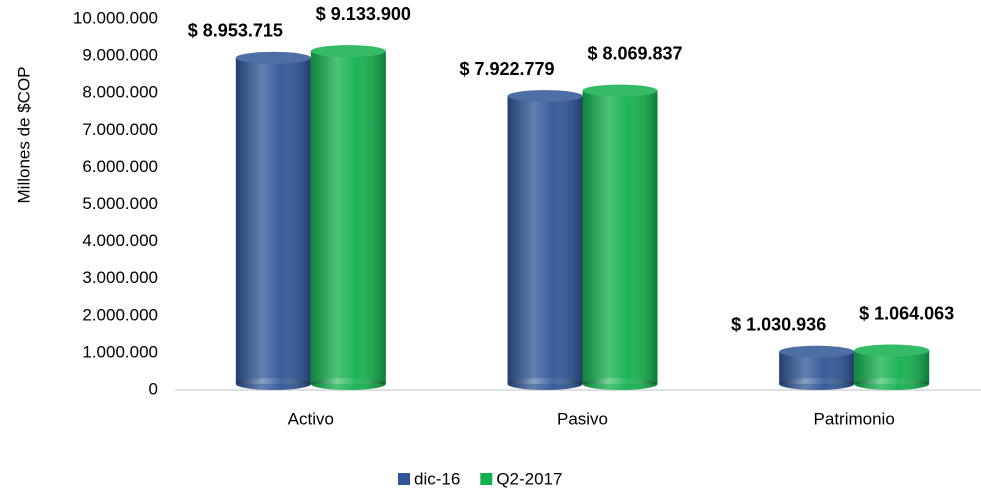  What do you see at coordinates (120, 129) in the screenshot?
I see `y-tick-label: 7.000.000` at bounding box center [120, 129].